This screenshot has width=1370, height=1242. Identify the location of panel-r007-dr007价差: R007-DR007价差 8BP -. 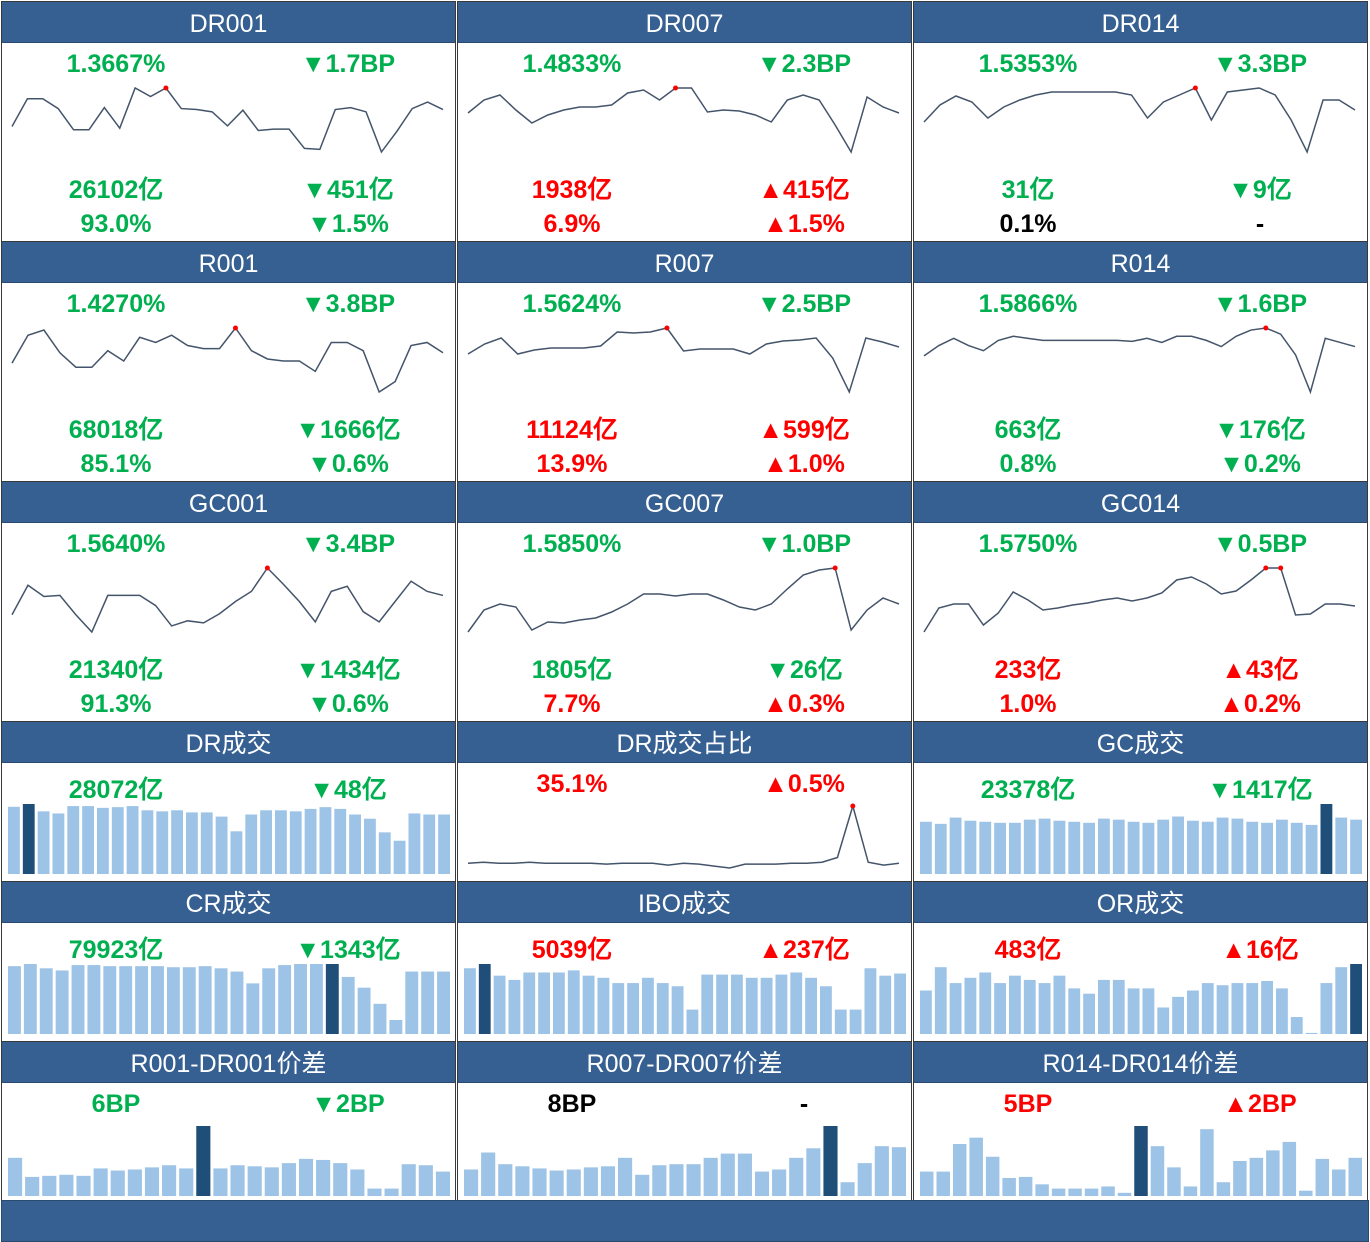
(684, 1121).